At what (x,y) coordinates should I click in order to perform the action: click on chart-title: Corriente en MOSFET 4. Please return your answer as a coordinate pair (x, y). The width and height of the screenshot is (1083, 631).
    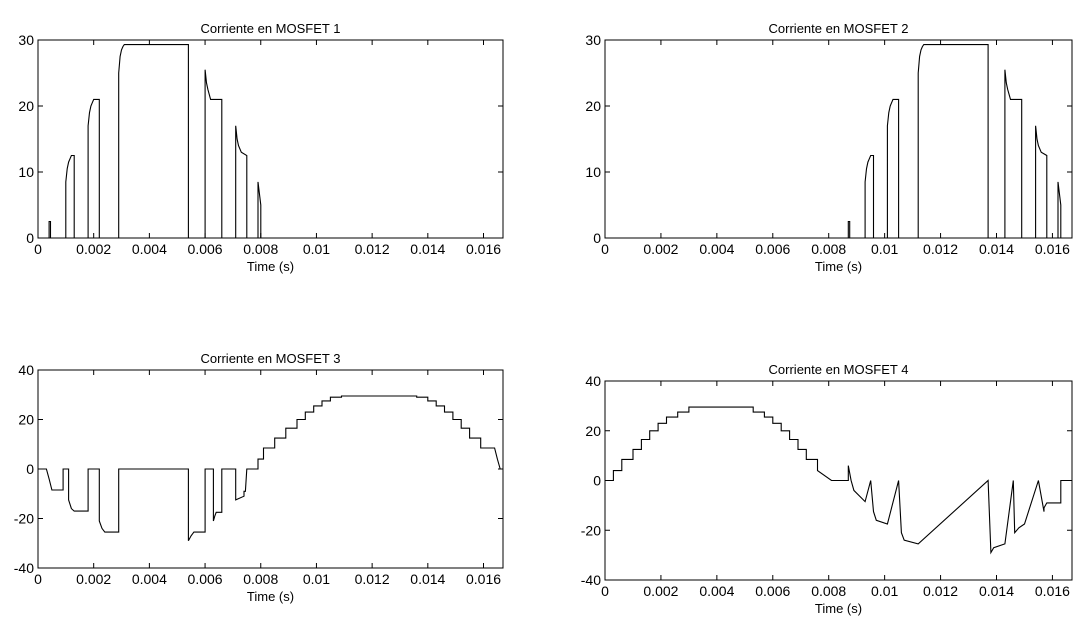
    Looking at the image, I should click on (839, 369).